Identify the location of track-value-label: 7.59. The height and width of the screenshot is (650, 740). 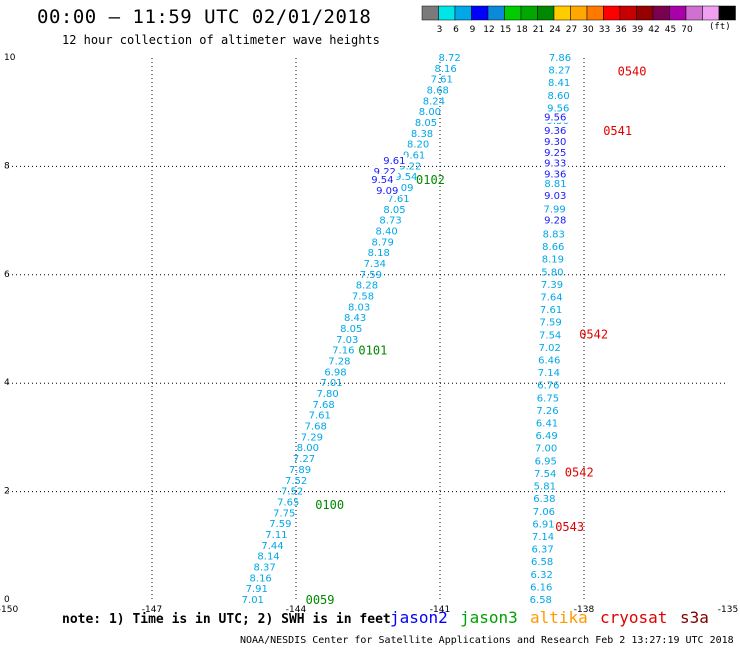
(550, 323).